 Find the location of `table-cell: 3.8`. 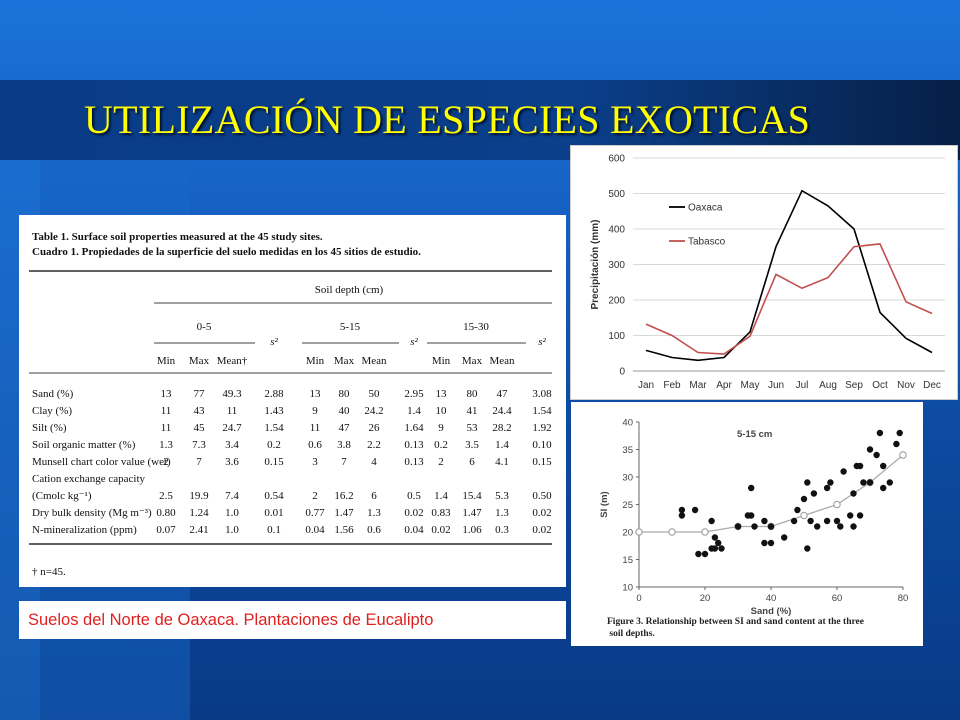

table-cell: 3.8 is located at coordinates (344, 445).